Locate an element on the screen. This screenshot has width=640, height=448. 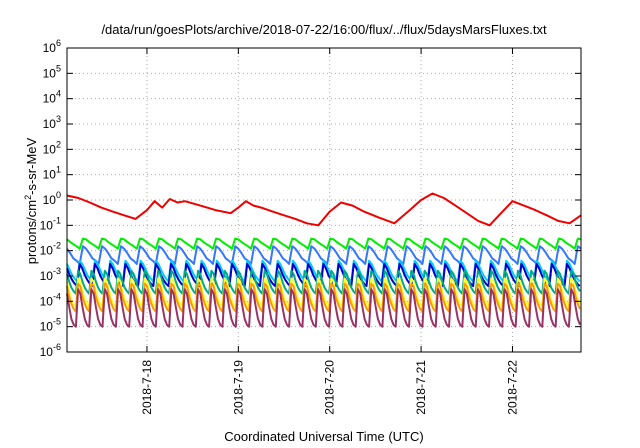
y-tick-label: 10⁻¹ is located at coordinates (50, 223).